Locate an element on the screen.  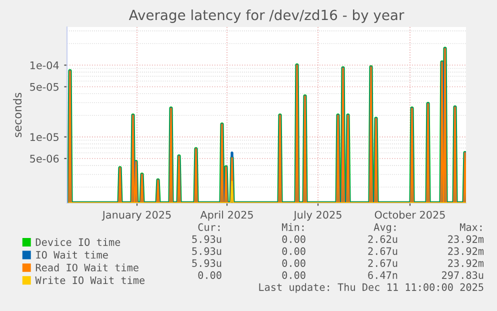
y-axis-title: seconds is located at coordinates (17, 115).